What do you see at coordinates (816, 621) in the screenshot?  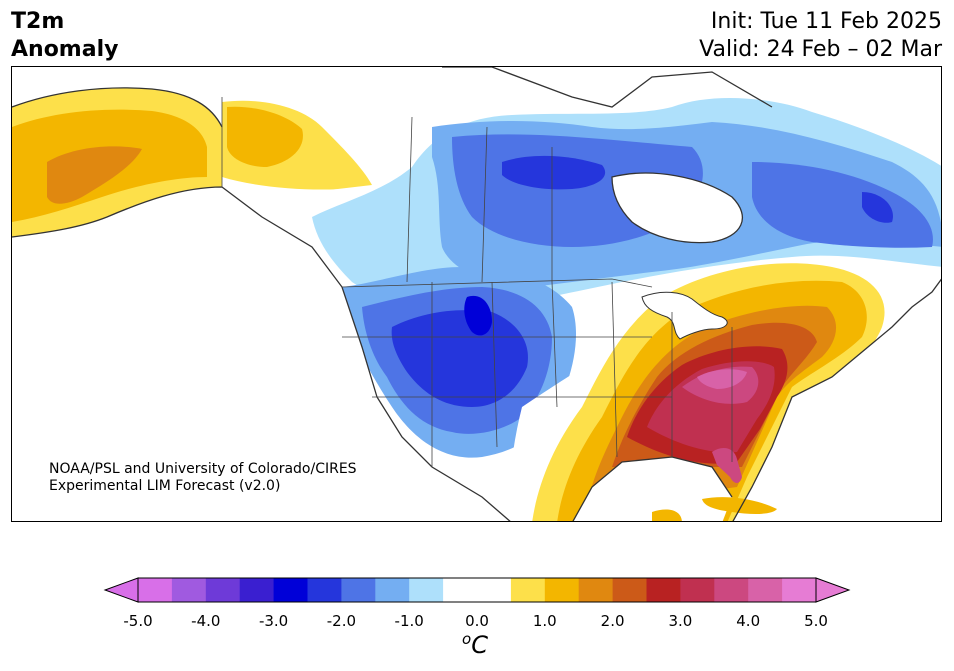 I see `colorbar-tick-label: 5.0` at bounding box center [816, 621].